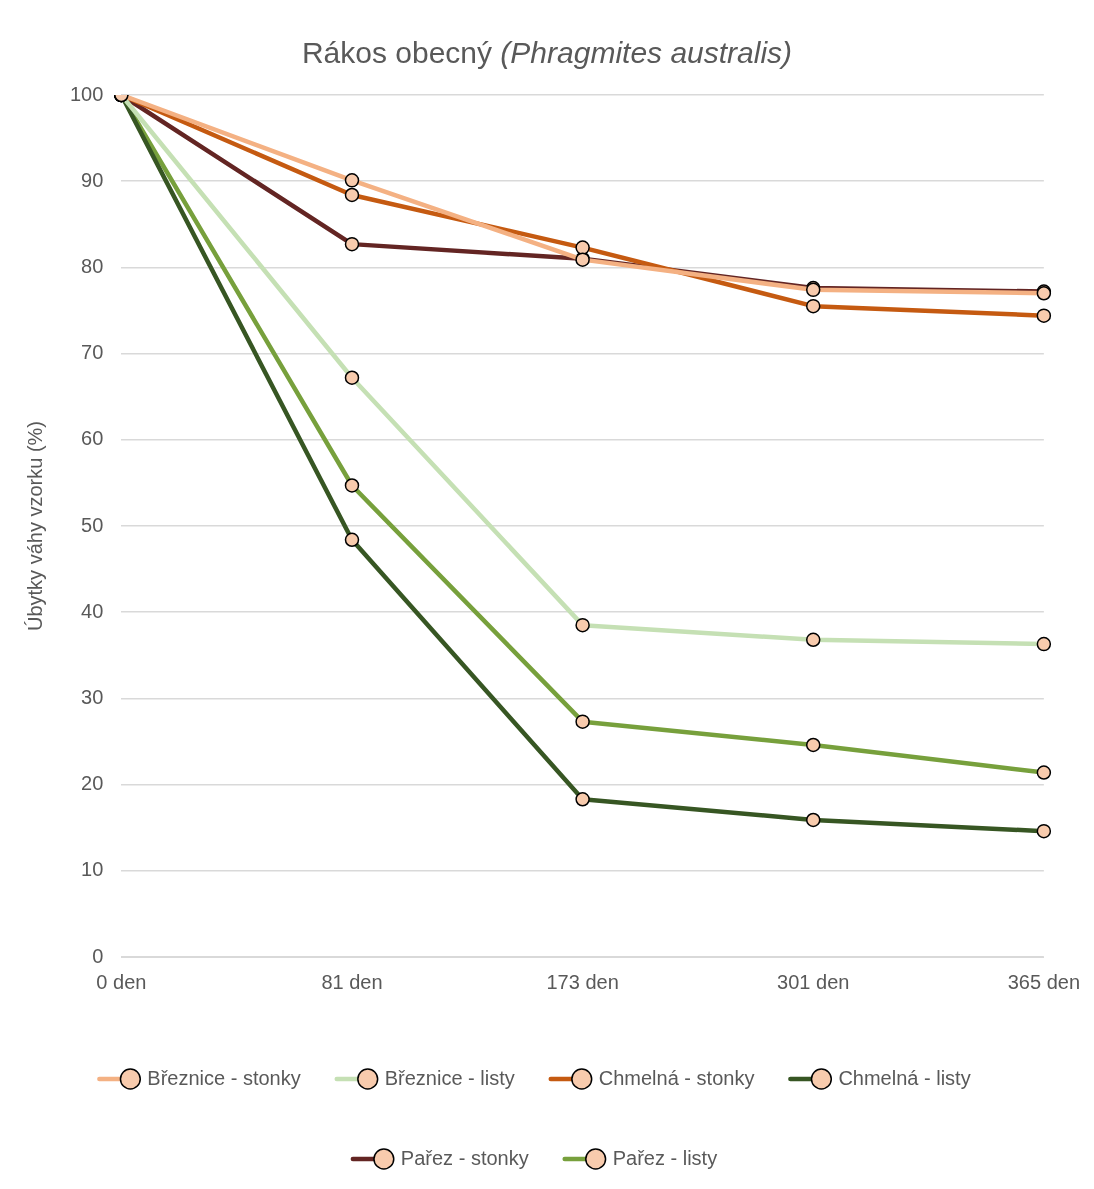 This screenshot has height=1189, width=1094. Describe the element at coordinates (464, 1157) in the screenshot. I see `legend-label: Pařez - stonky` at that location.